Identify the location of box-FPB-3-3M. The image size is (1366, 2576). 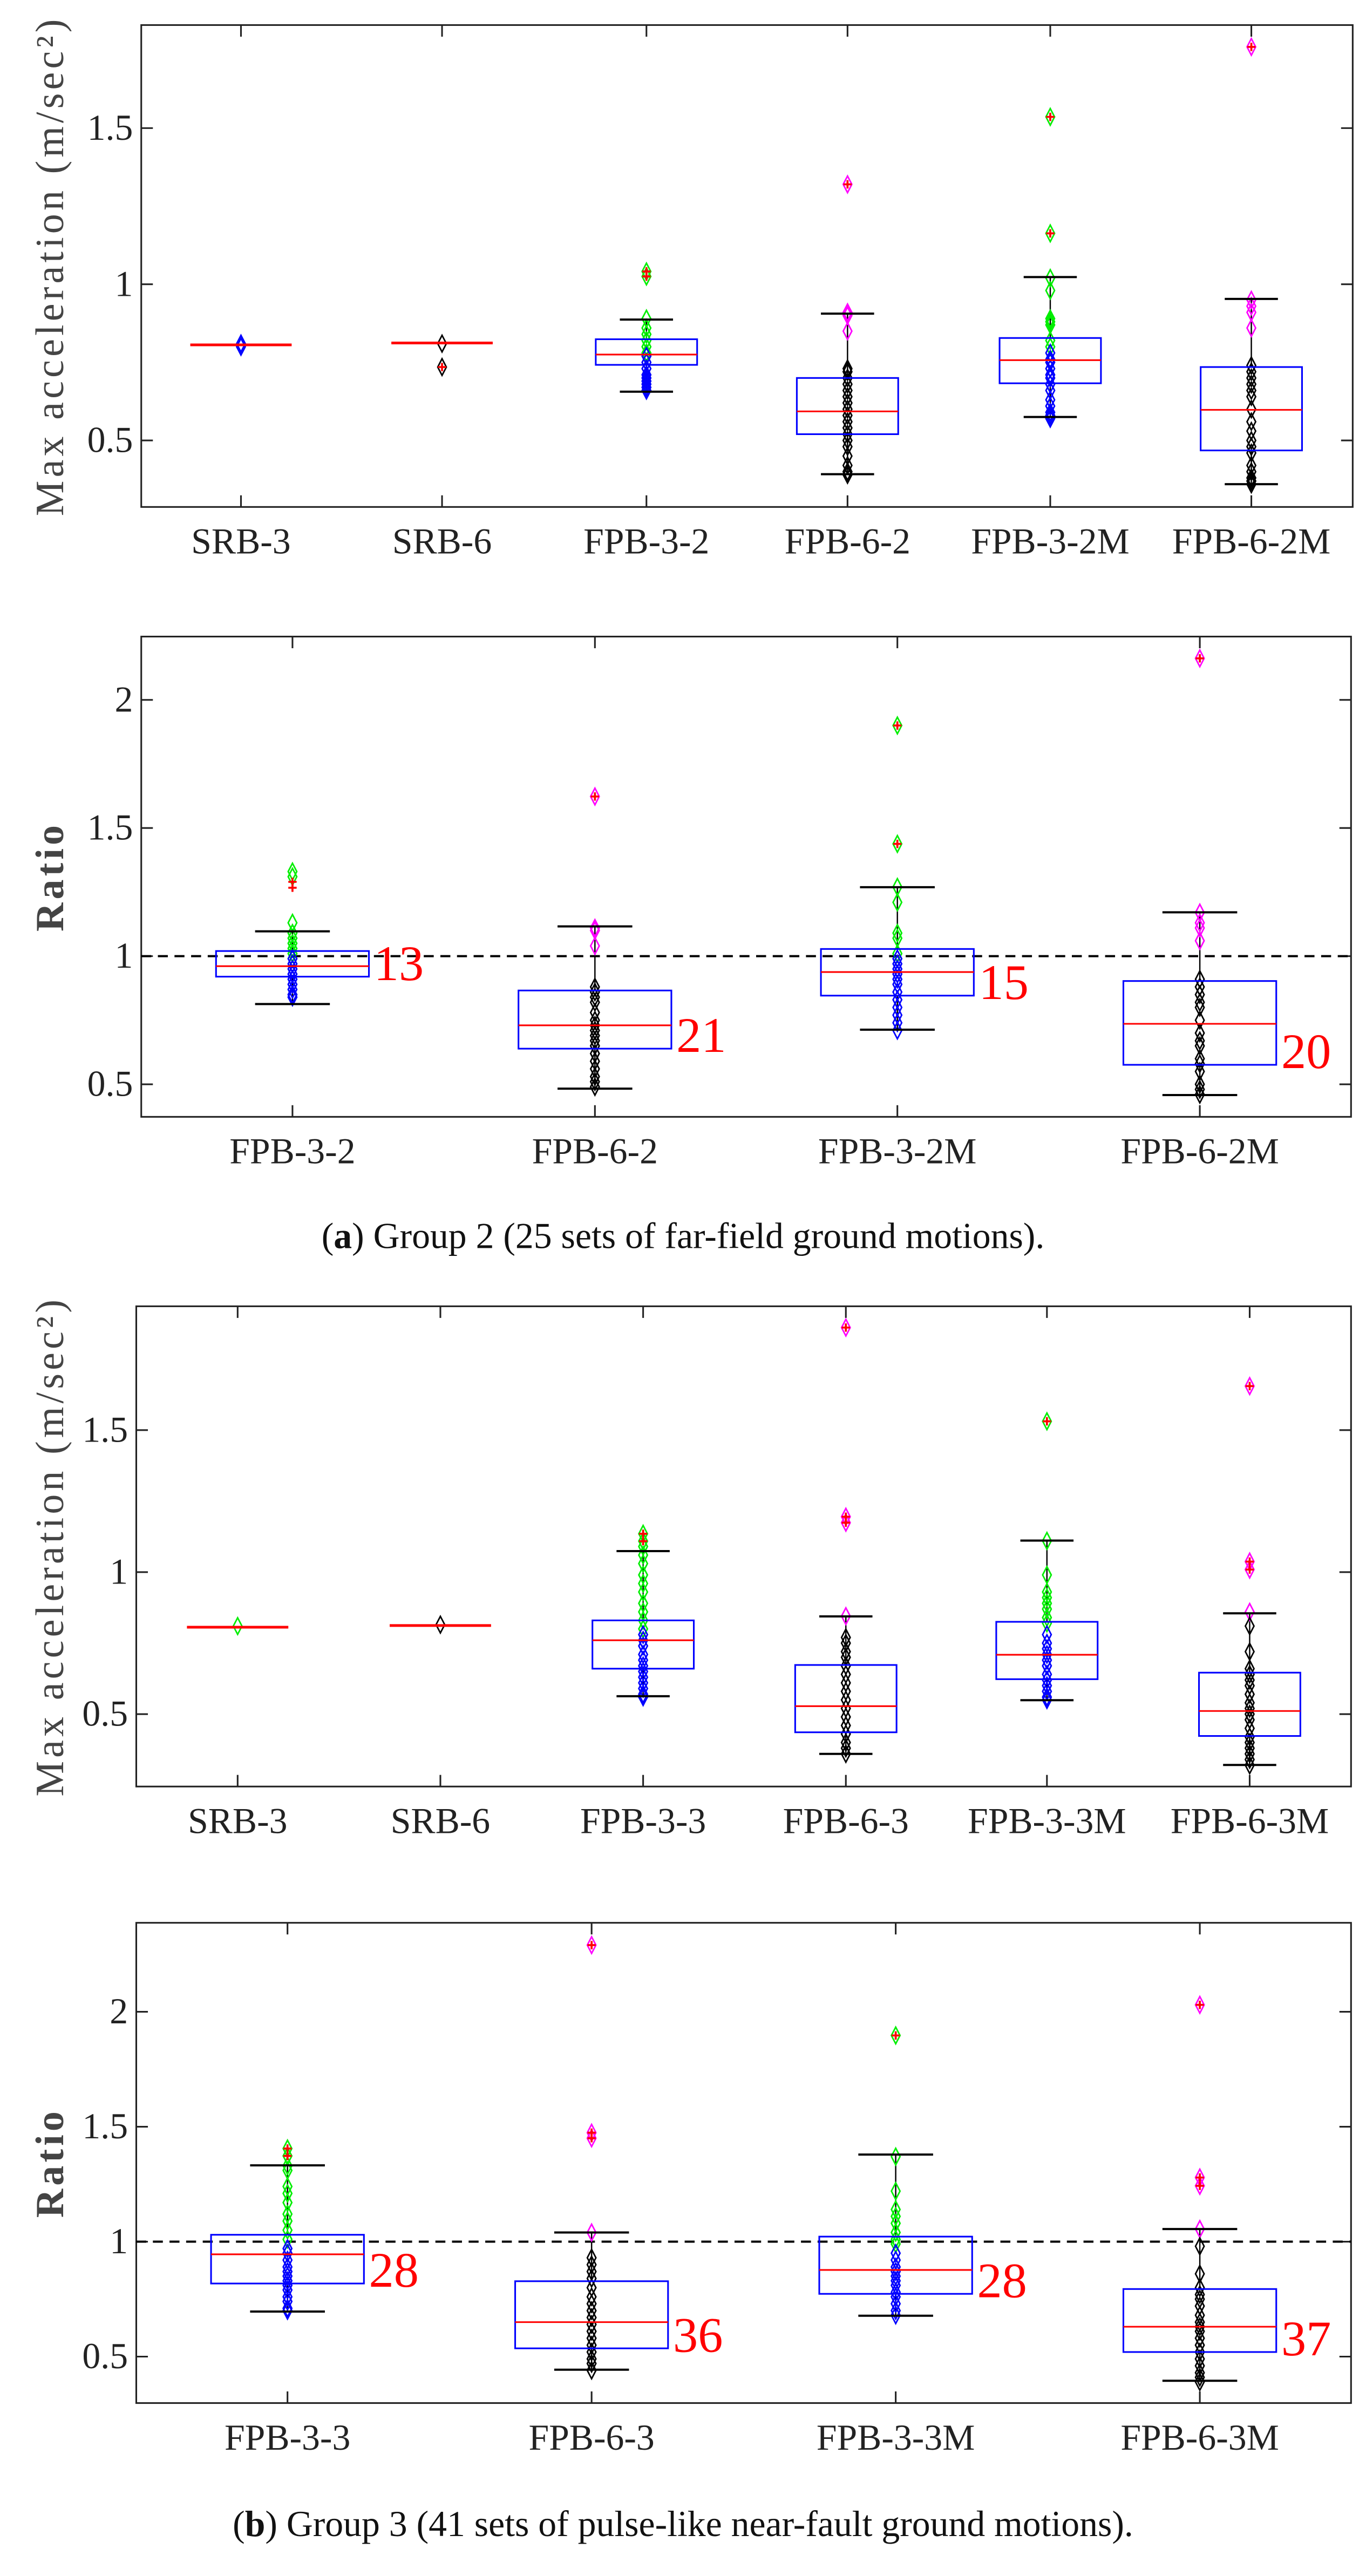
(1047, 1560).